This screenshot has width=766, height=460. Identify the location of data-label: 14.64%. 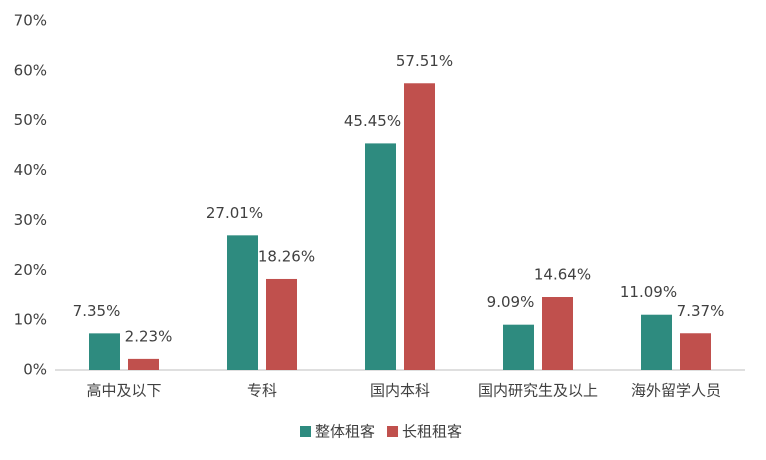
(562, 275).